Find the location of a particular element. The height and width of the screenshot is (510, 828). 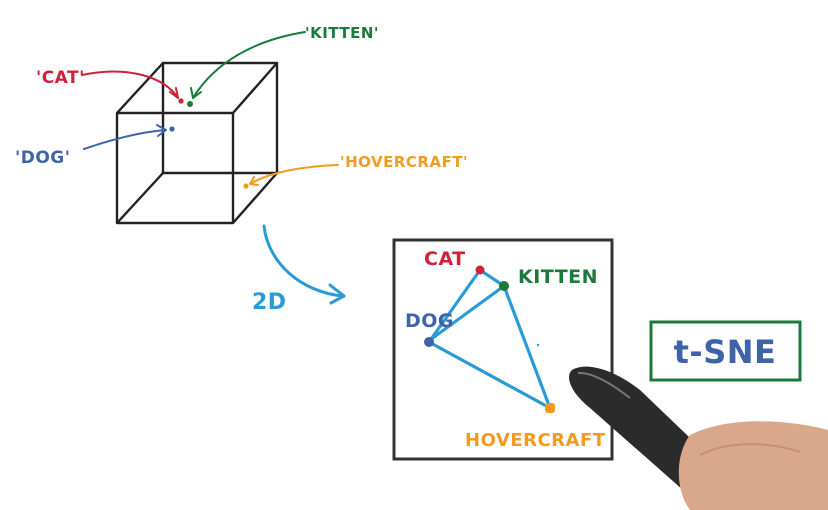

cat-dog-link is located at coordinates (454, 306).